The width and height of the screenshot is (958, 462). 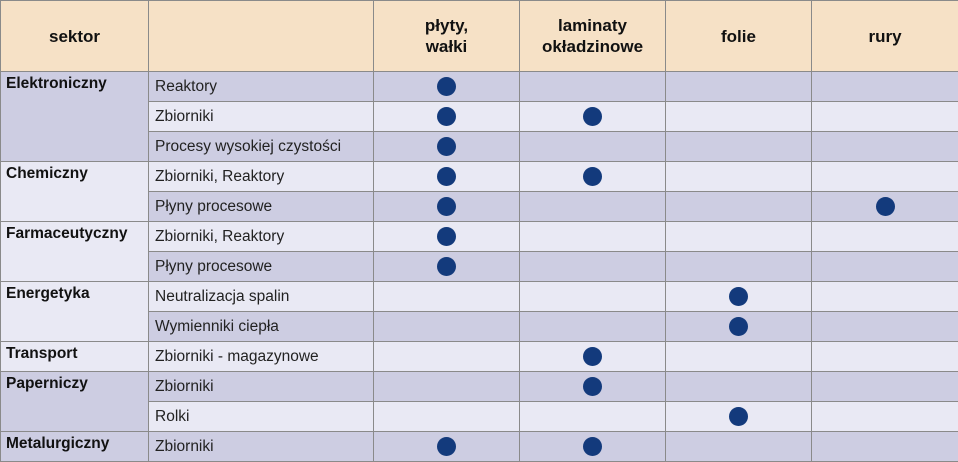 I want to click on header-plates-line2: wałki, so click(x=447, y=46).